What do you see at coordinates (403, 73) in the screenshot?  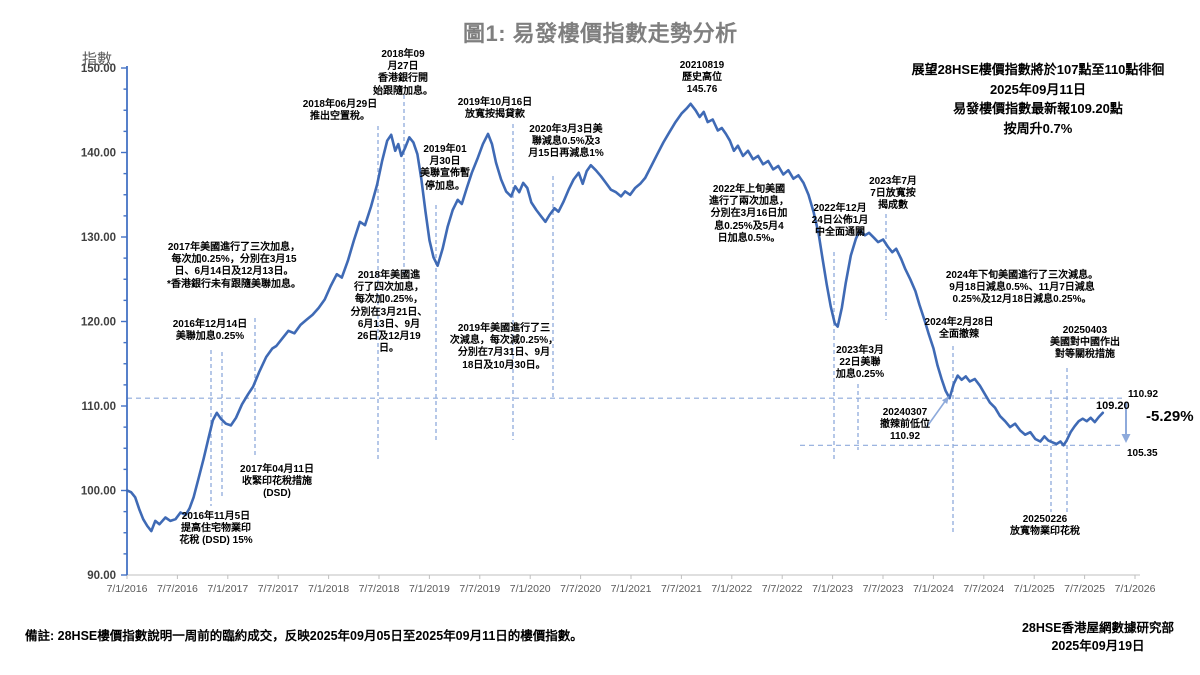 I see `event-annotation: 2018年09 月27日 香港銀行開 始跟隨加息。` at bounding box center [403, 73].